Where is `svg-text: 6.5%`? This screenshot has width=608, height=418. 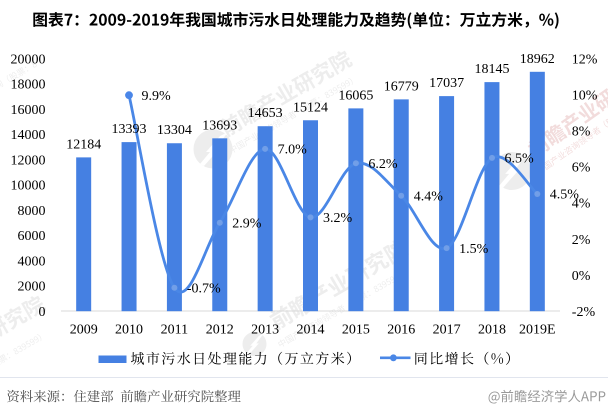 svg-text: 6.5% is located at coordinates (520, 159).